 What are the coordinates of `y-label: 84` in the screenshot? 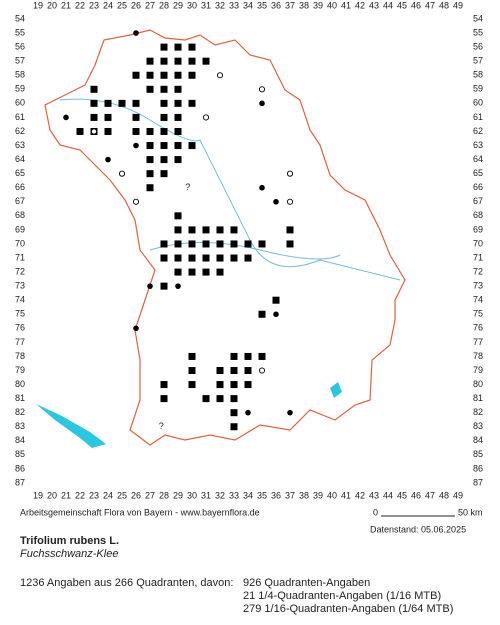 It's located at (20, 440).